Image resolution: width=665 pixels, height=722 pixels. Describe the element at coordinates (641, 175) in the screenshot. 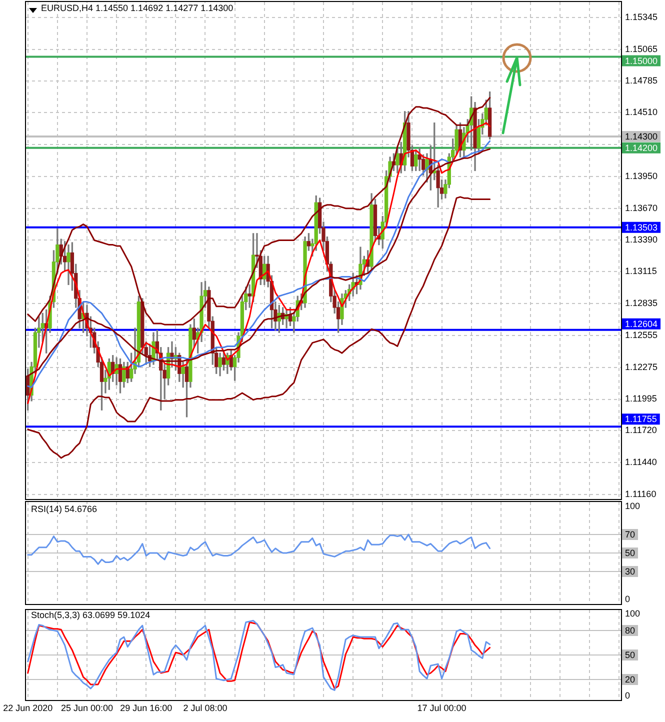

I see `y-tick-label: 1.13950` at that location.